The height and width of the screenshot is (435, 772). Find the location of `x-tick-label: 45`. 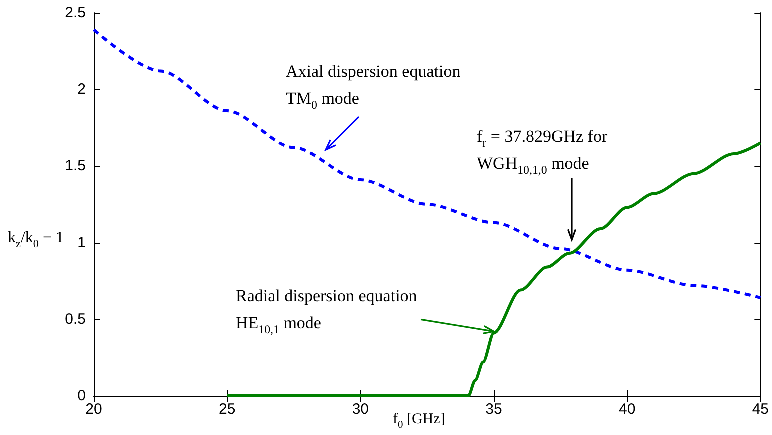

x-tick-label: 45 is located at coordinates (760, 409).